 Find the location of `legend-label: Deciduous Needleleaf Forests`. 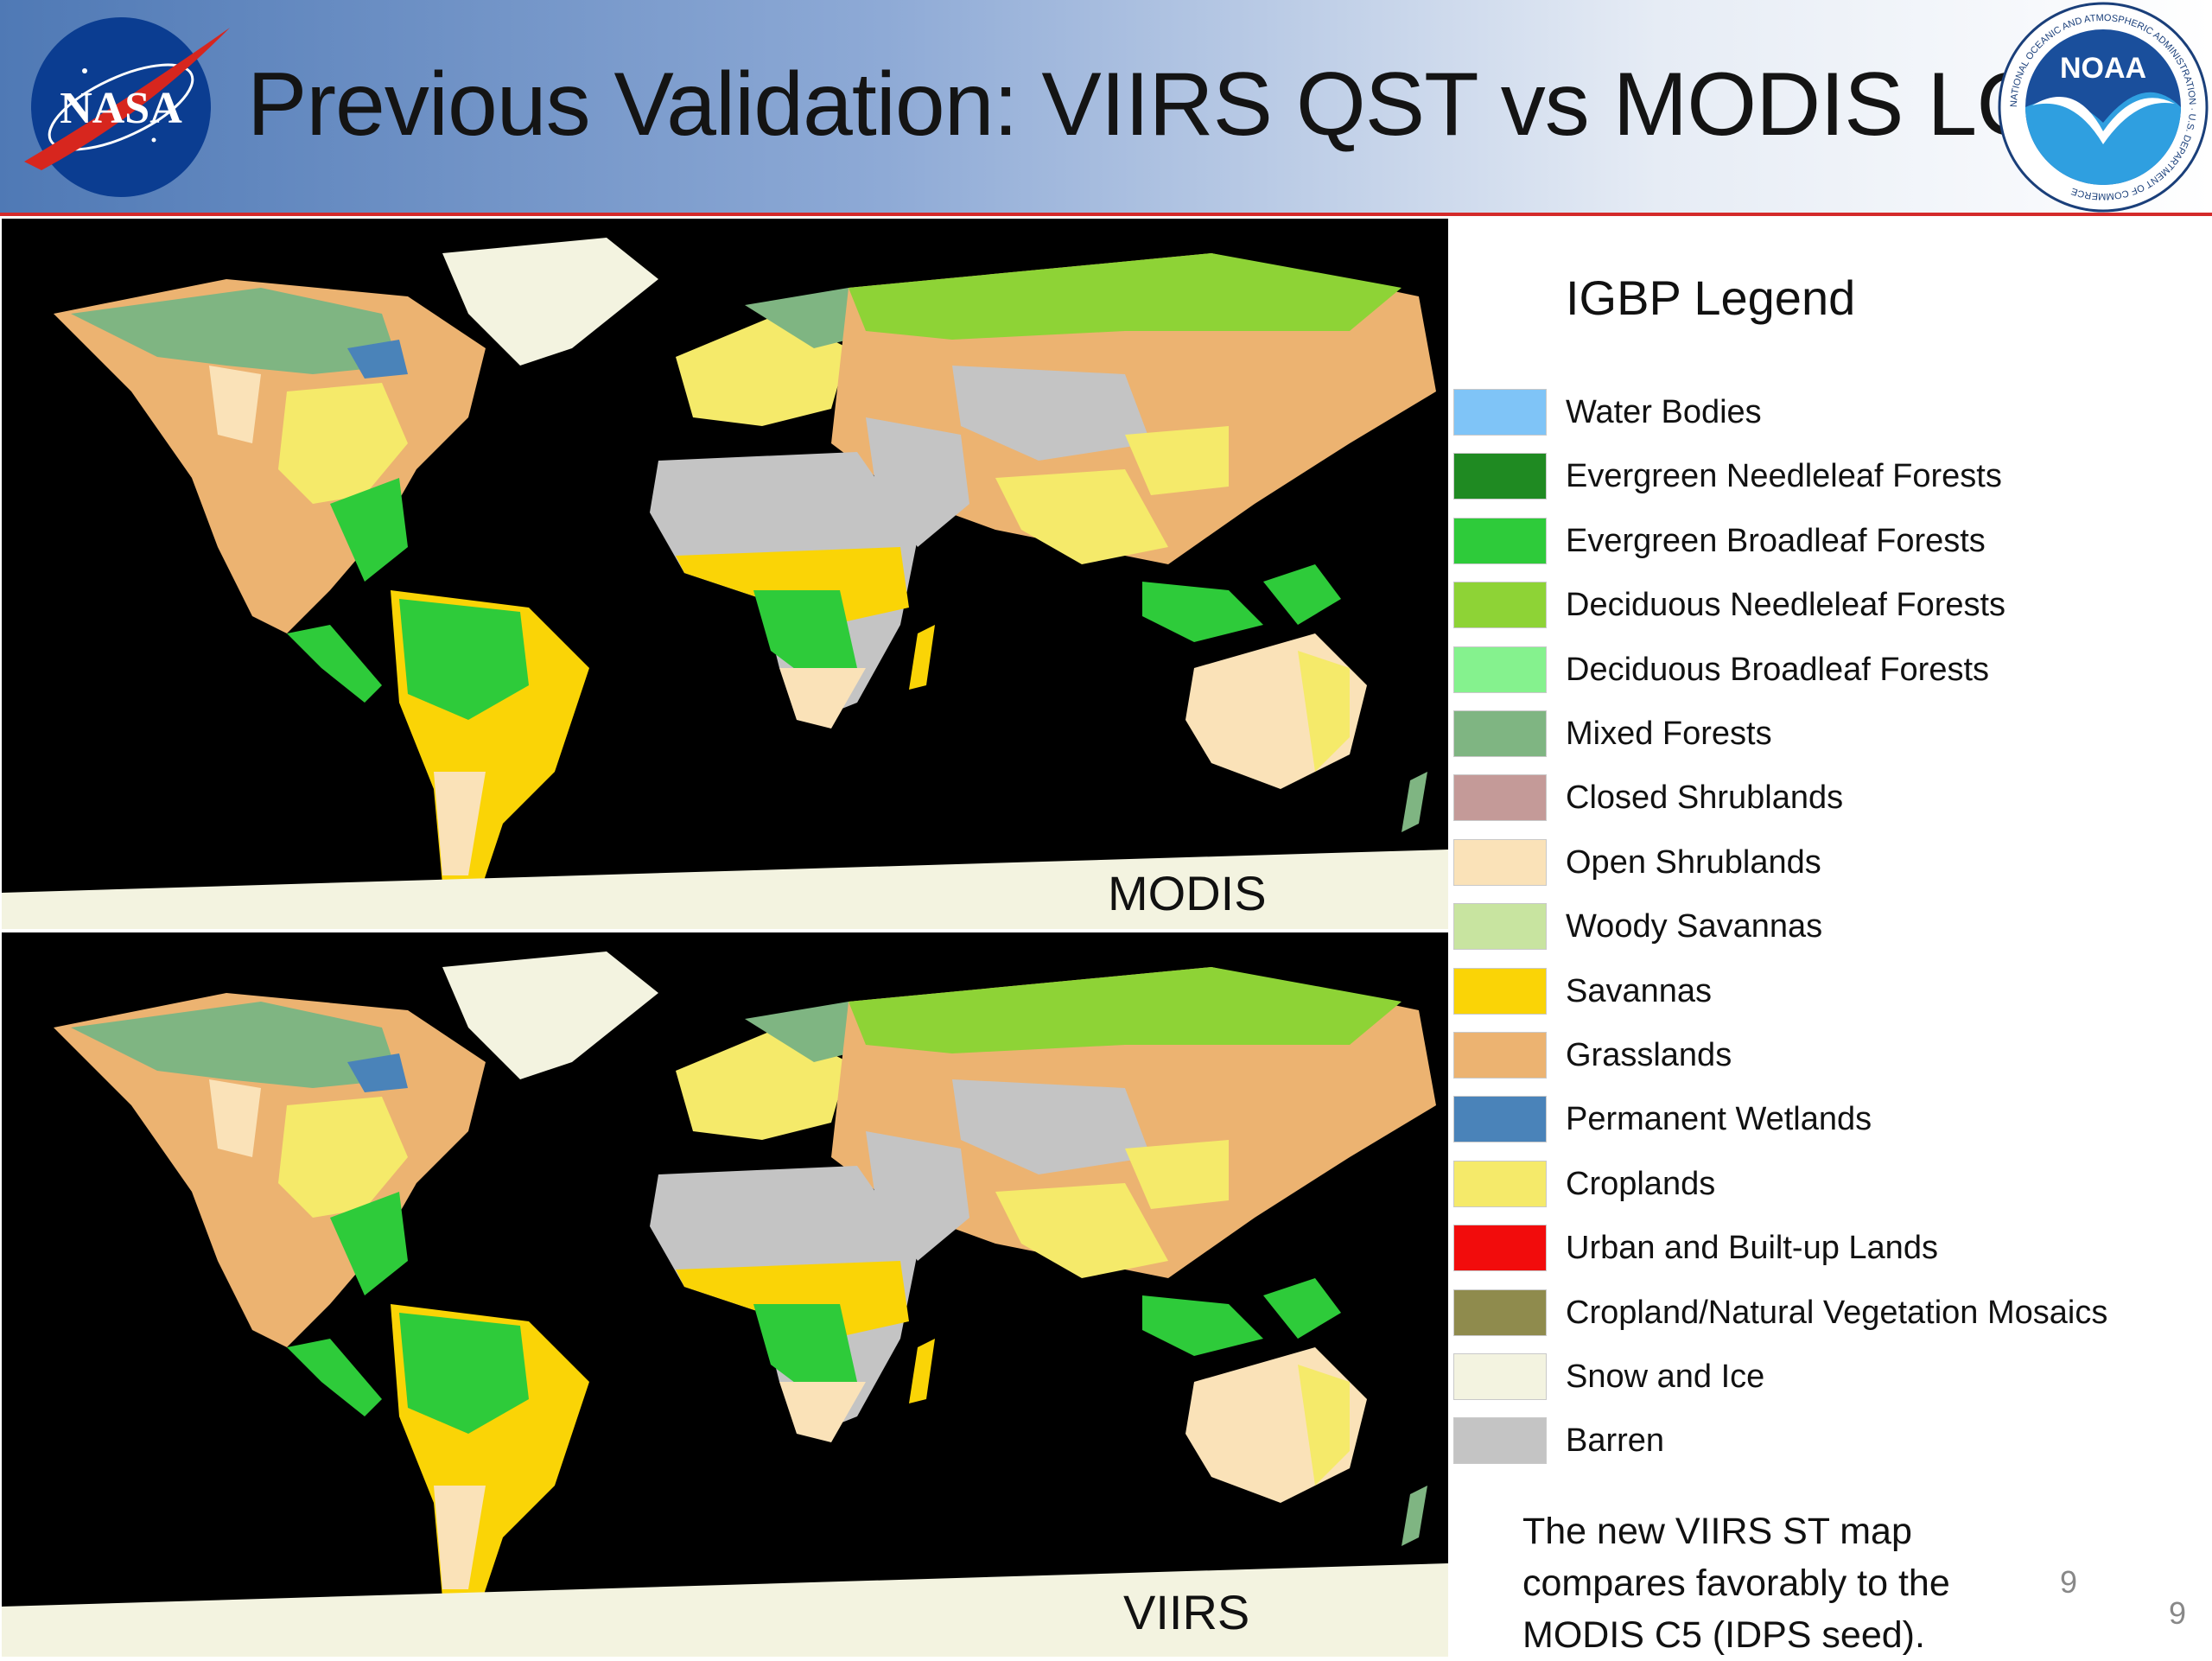

legend-label: Deciduous Needleleaf Forests is located at coordinates (1786, 605).